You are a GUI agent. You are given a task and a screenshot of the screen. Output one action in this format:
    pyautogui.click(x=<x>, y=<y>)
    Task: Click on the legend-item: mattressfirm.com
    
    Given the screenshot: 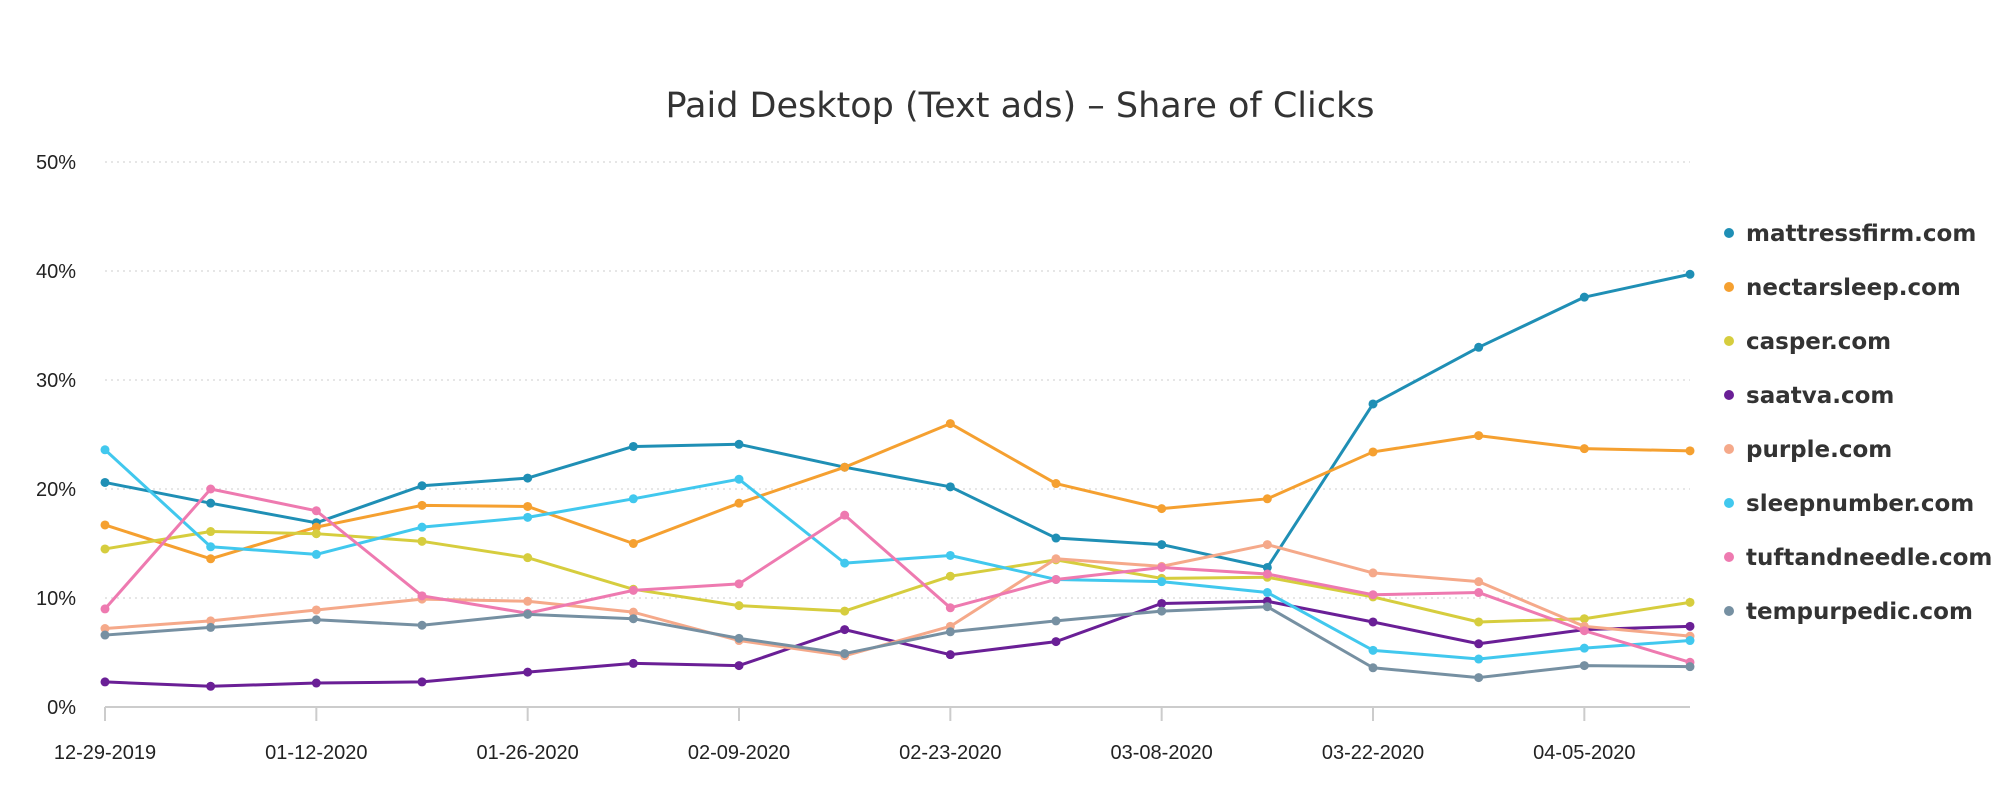 What is the action you would take?
    pyautogui.click(x=1850, y=234)
    